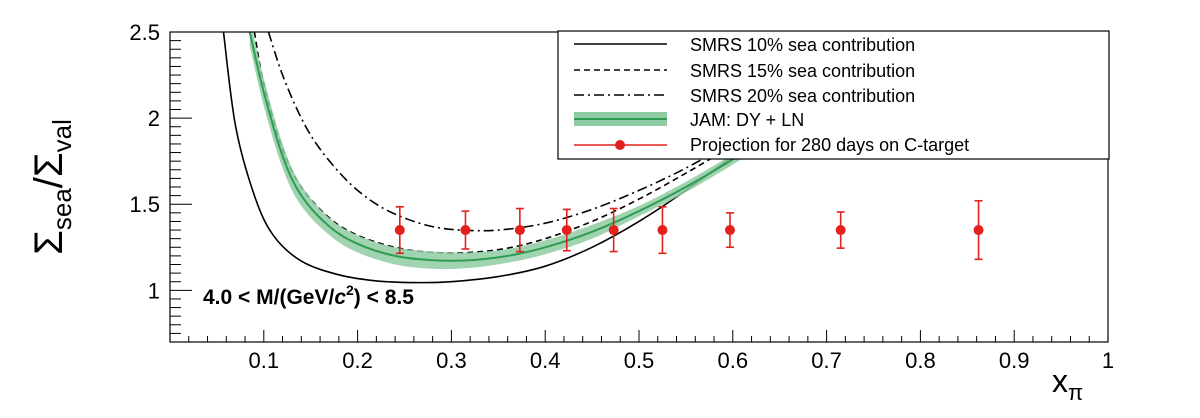 The image size is (1200, 418). I want to click on y-tick-label-1.5: 1.5, so click(144, 204).